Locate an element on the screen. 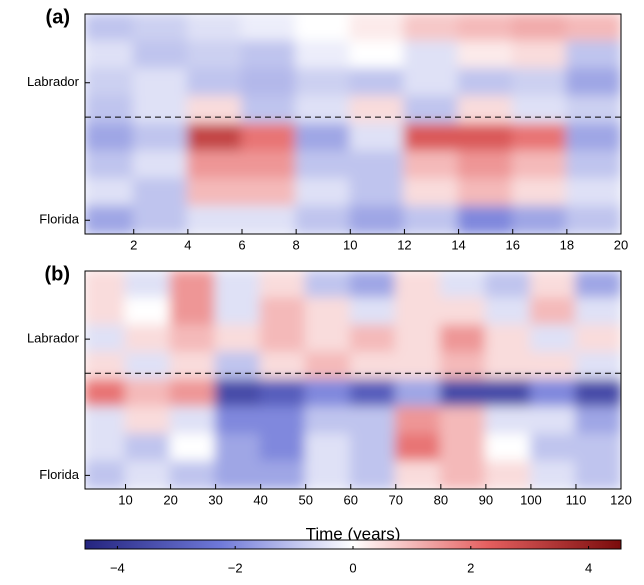  x-tick-label: 2 is located at coordinates (133, 244).